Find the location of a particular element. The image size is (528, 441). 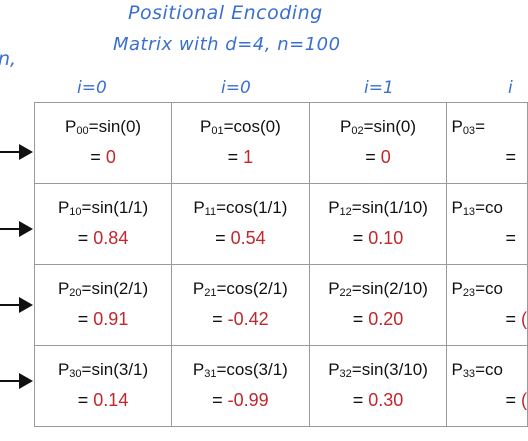

cell-formula: P20=sin(2/1) is located at coordinates (103, 289).